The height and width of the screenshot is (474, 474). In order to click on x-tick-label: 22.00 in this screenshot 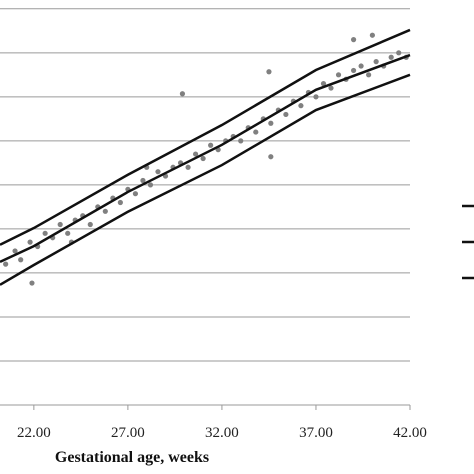, I will do `click(34, 433)`.